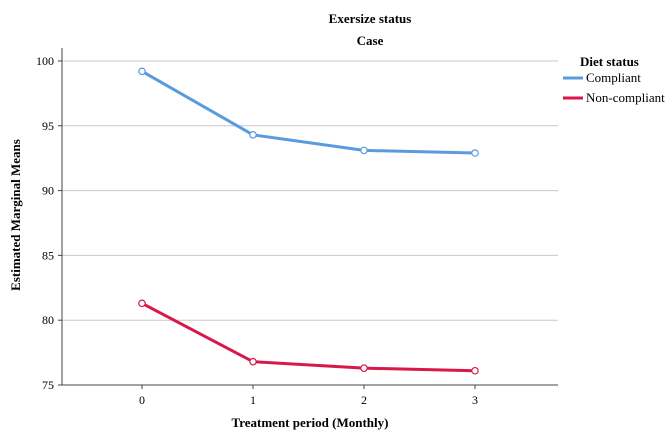  I want to click on legend-label: Compliant, so click(613, 77).